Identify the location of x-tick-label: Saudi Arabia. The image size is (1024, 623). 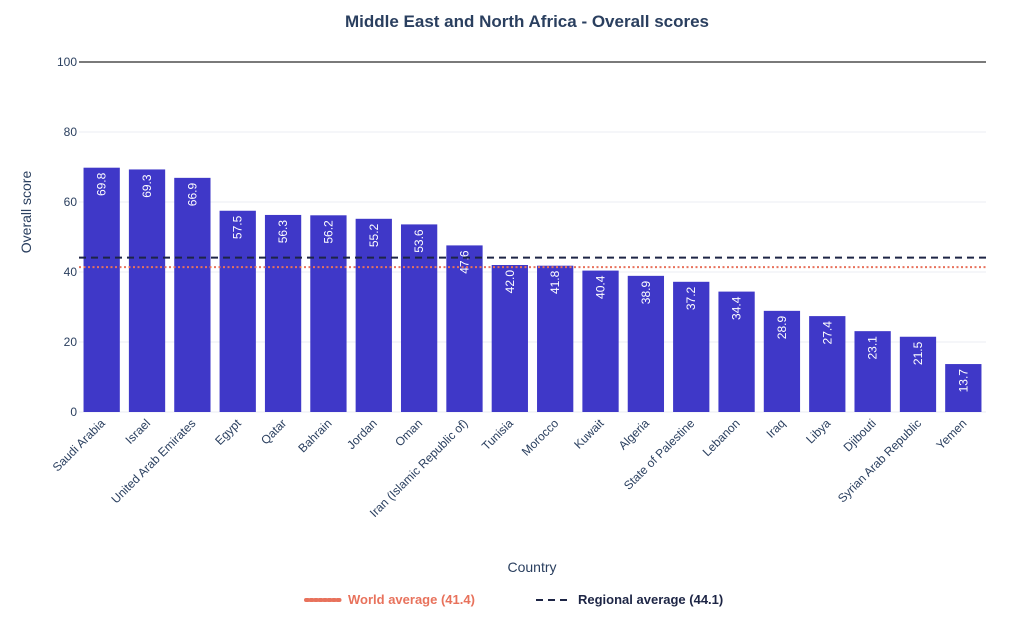
(79, 445).